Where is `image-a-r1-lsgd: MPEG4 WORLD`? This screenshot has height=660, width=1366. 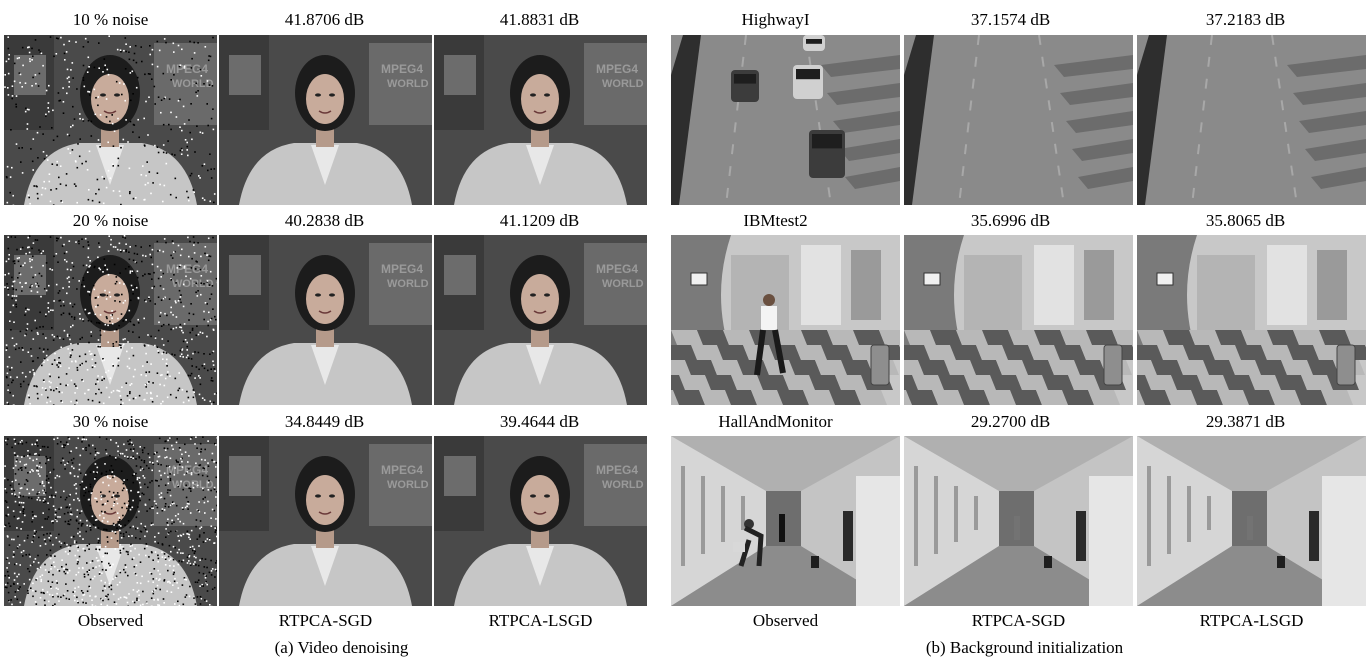 image-a-r1-lsgd: MPEG4 WORLD is located at coordinates (540, 320).